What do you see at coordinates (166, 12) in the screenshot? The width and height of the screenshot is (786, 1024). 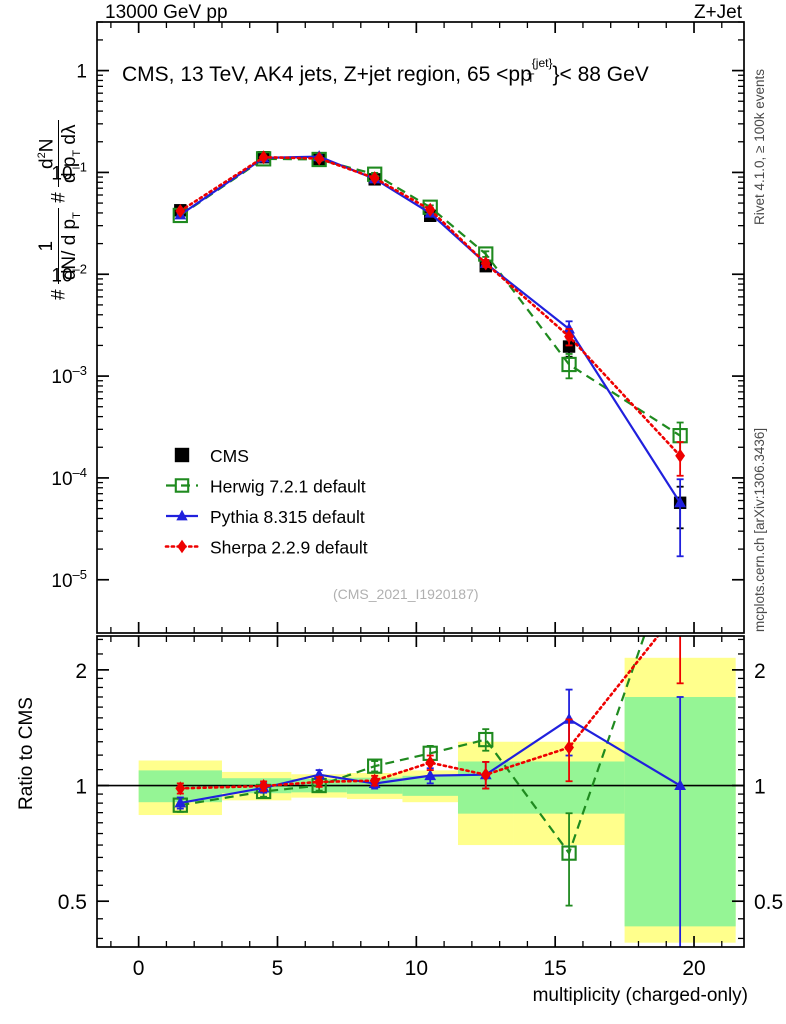 I see `header-left: 13000 GeV pp` at bounding box center [166, 12].